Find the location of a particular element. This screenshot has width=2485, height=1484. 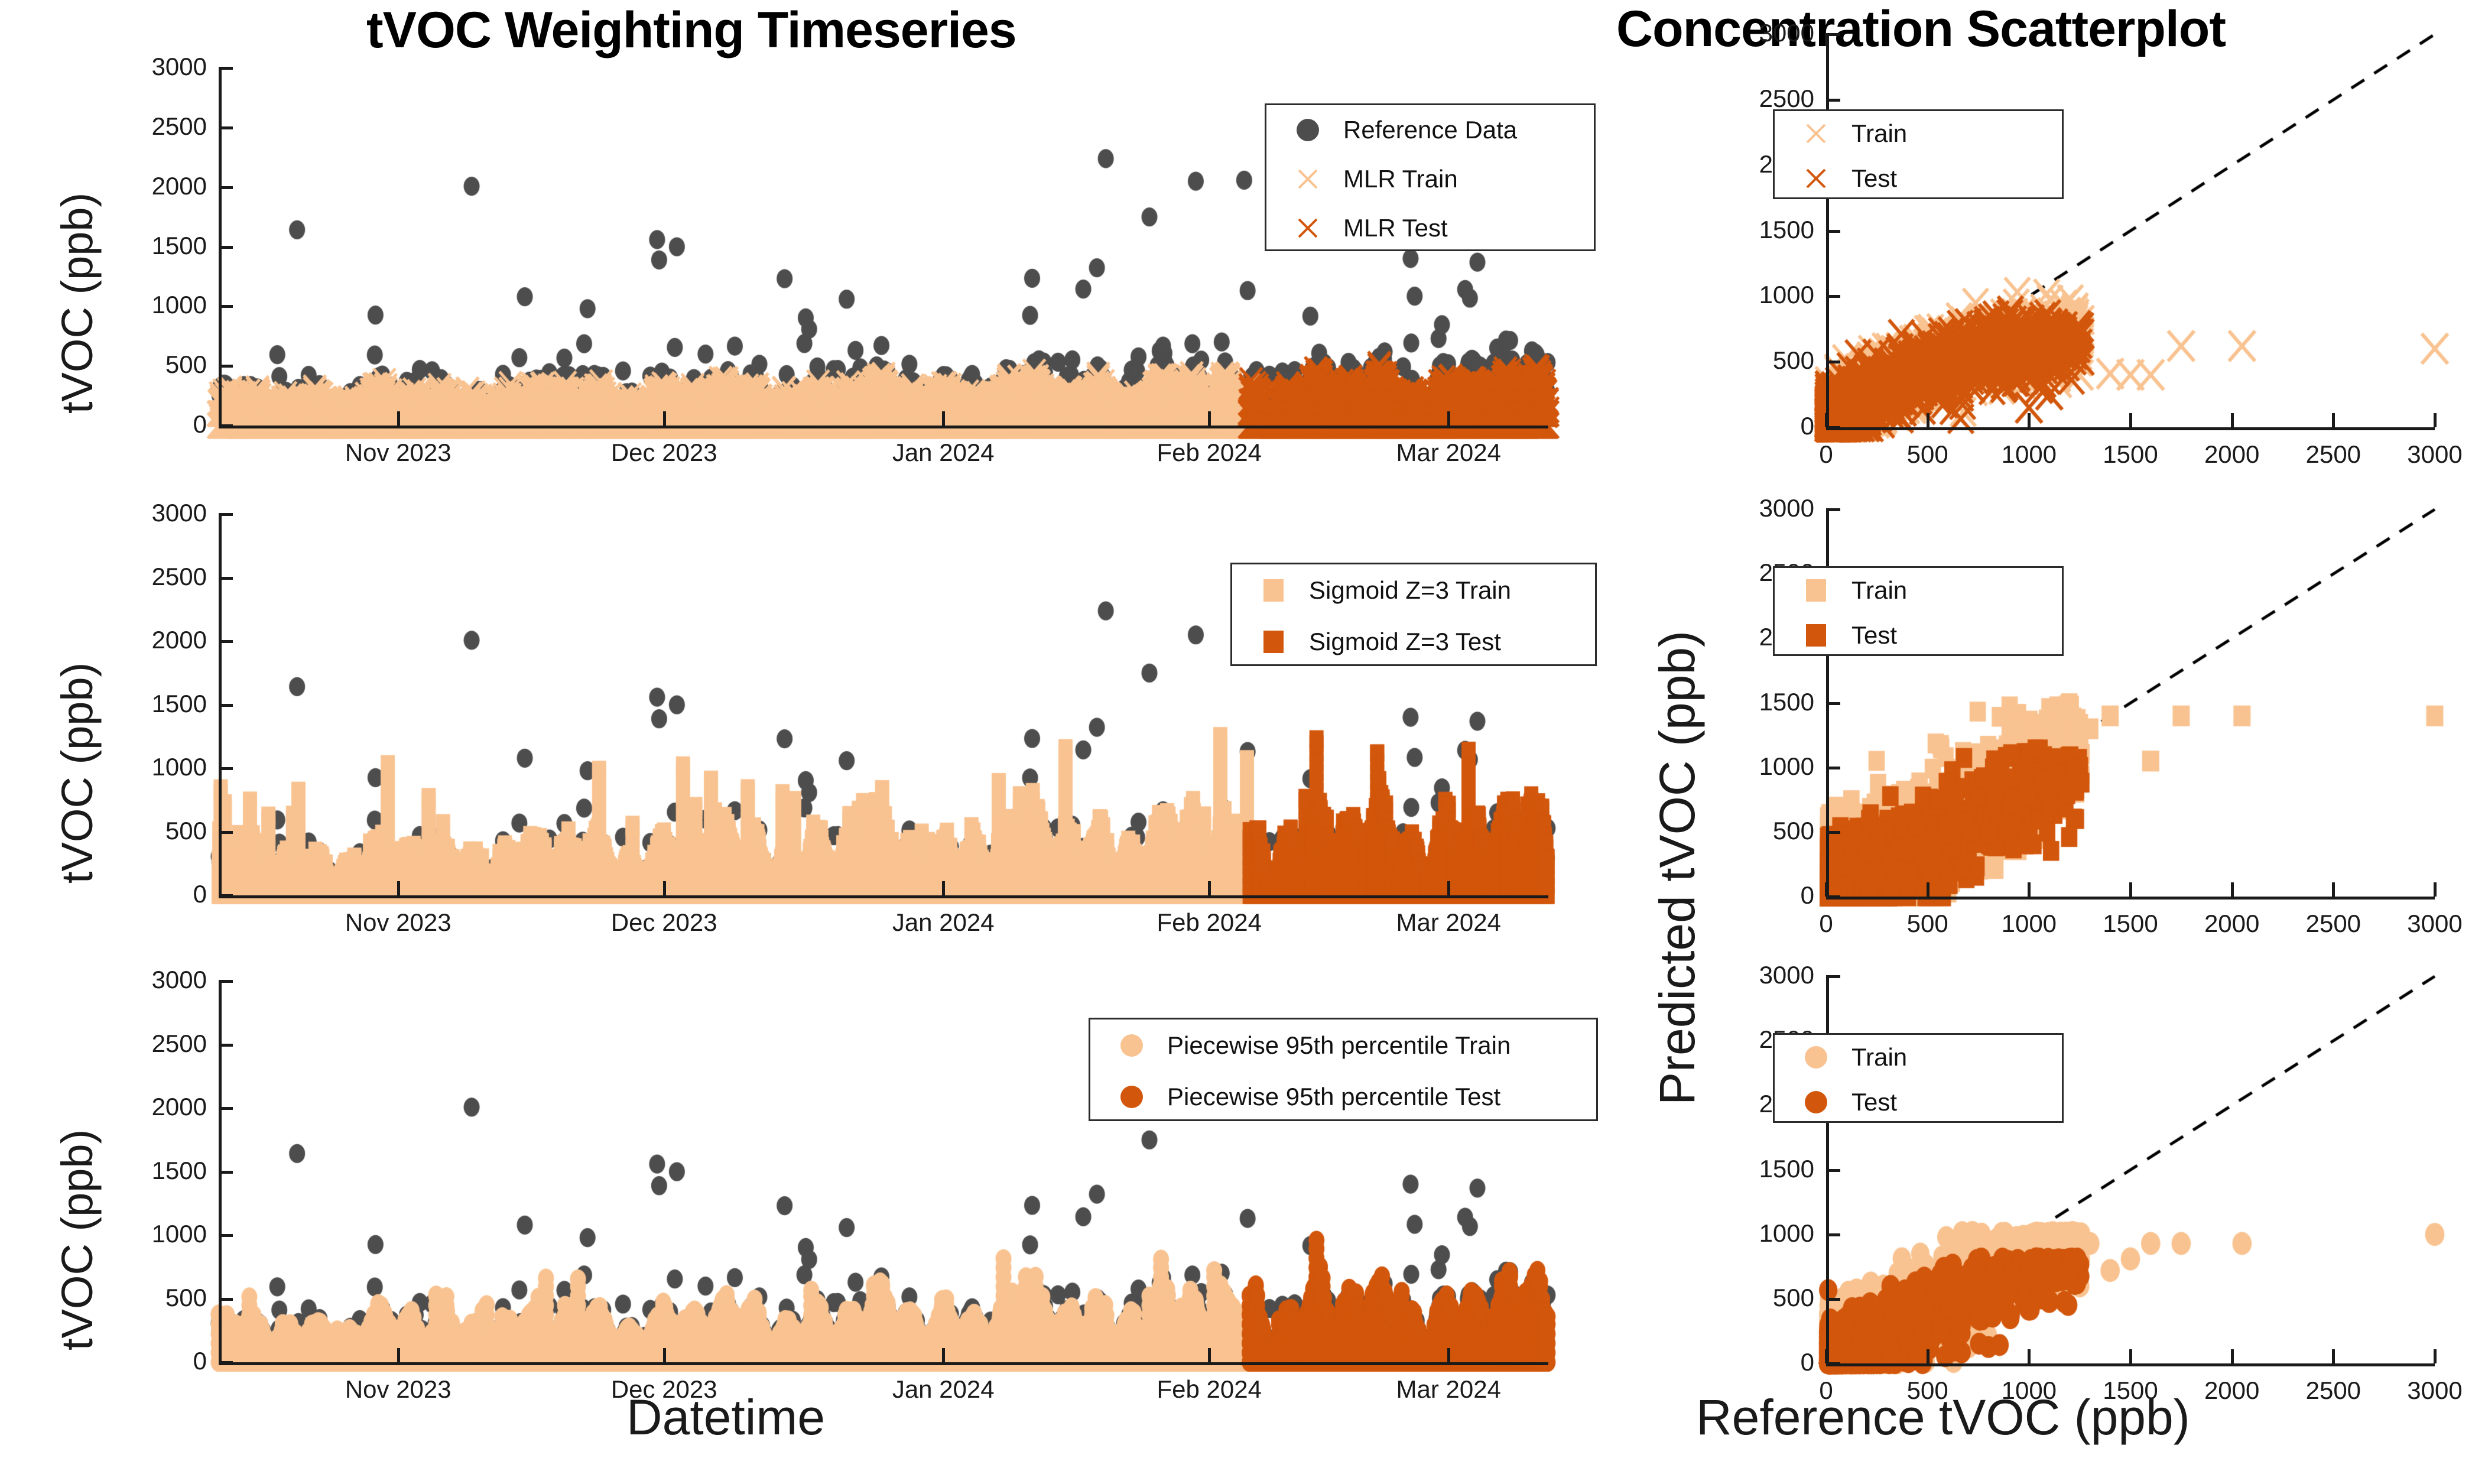

legend-item: Piecewise 95th percentile Train is located at coordinates (1345, 1045).